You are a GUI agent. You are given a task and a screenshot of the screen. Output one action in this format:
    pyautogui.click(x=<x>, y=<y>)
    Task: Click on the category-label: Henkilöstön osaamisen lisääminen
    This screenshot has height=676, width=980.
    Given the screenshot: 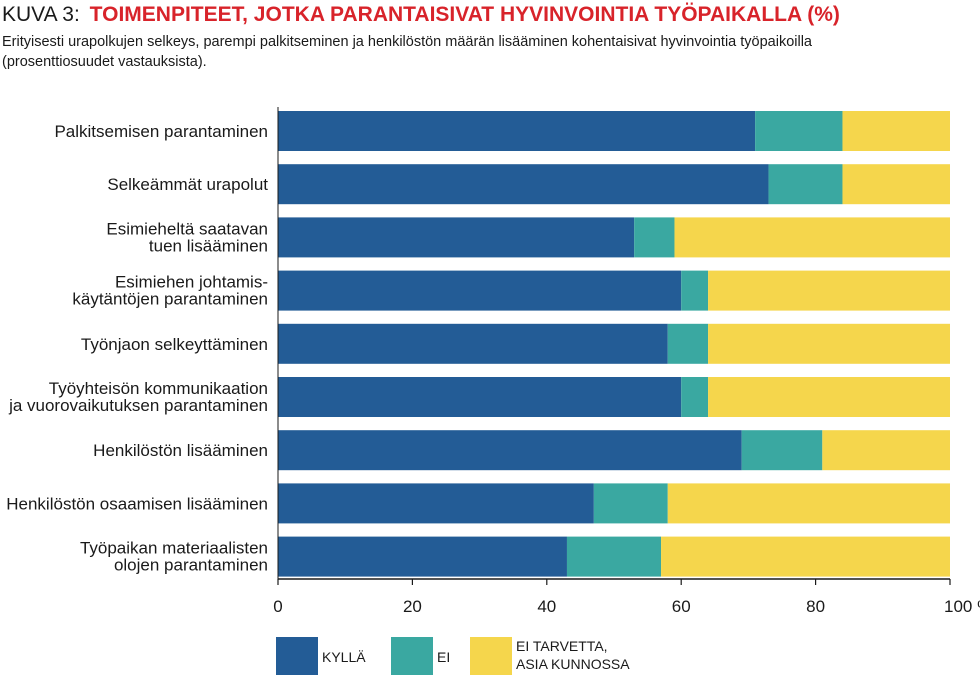 What is the action you would take?
    pyautogui.click(x=137, y=503)
    